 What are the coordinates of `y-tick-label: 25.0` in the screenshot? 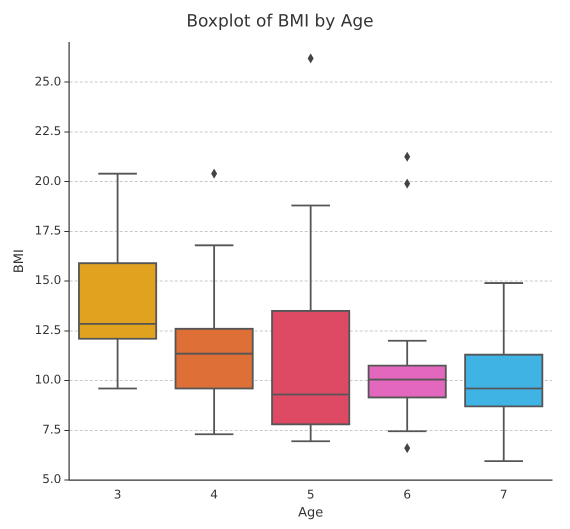 It's located at (48, 81).